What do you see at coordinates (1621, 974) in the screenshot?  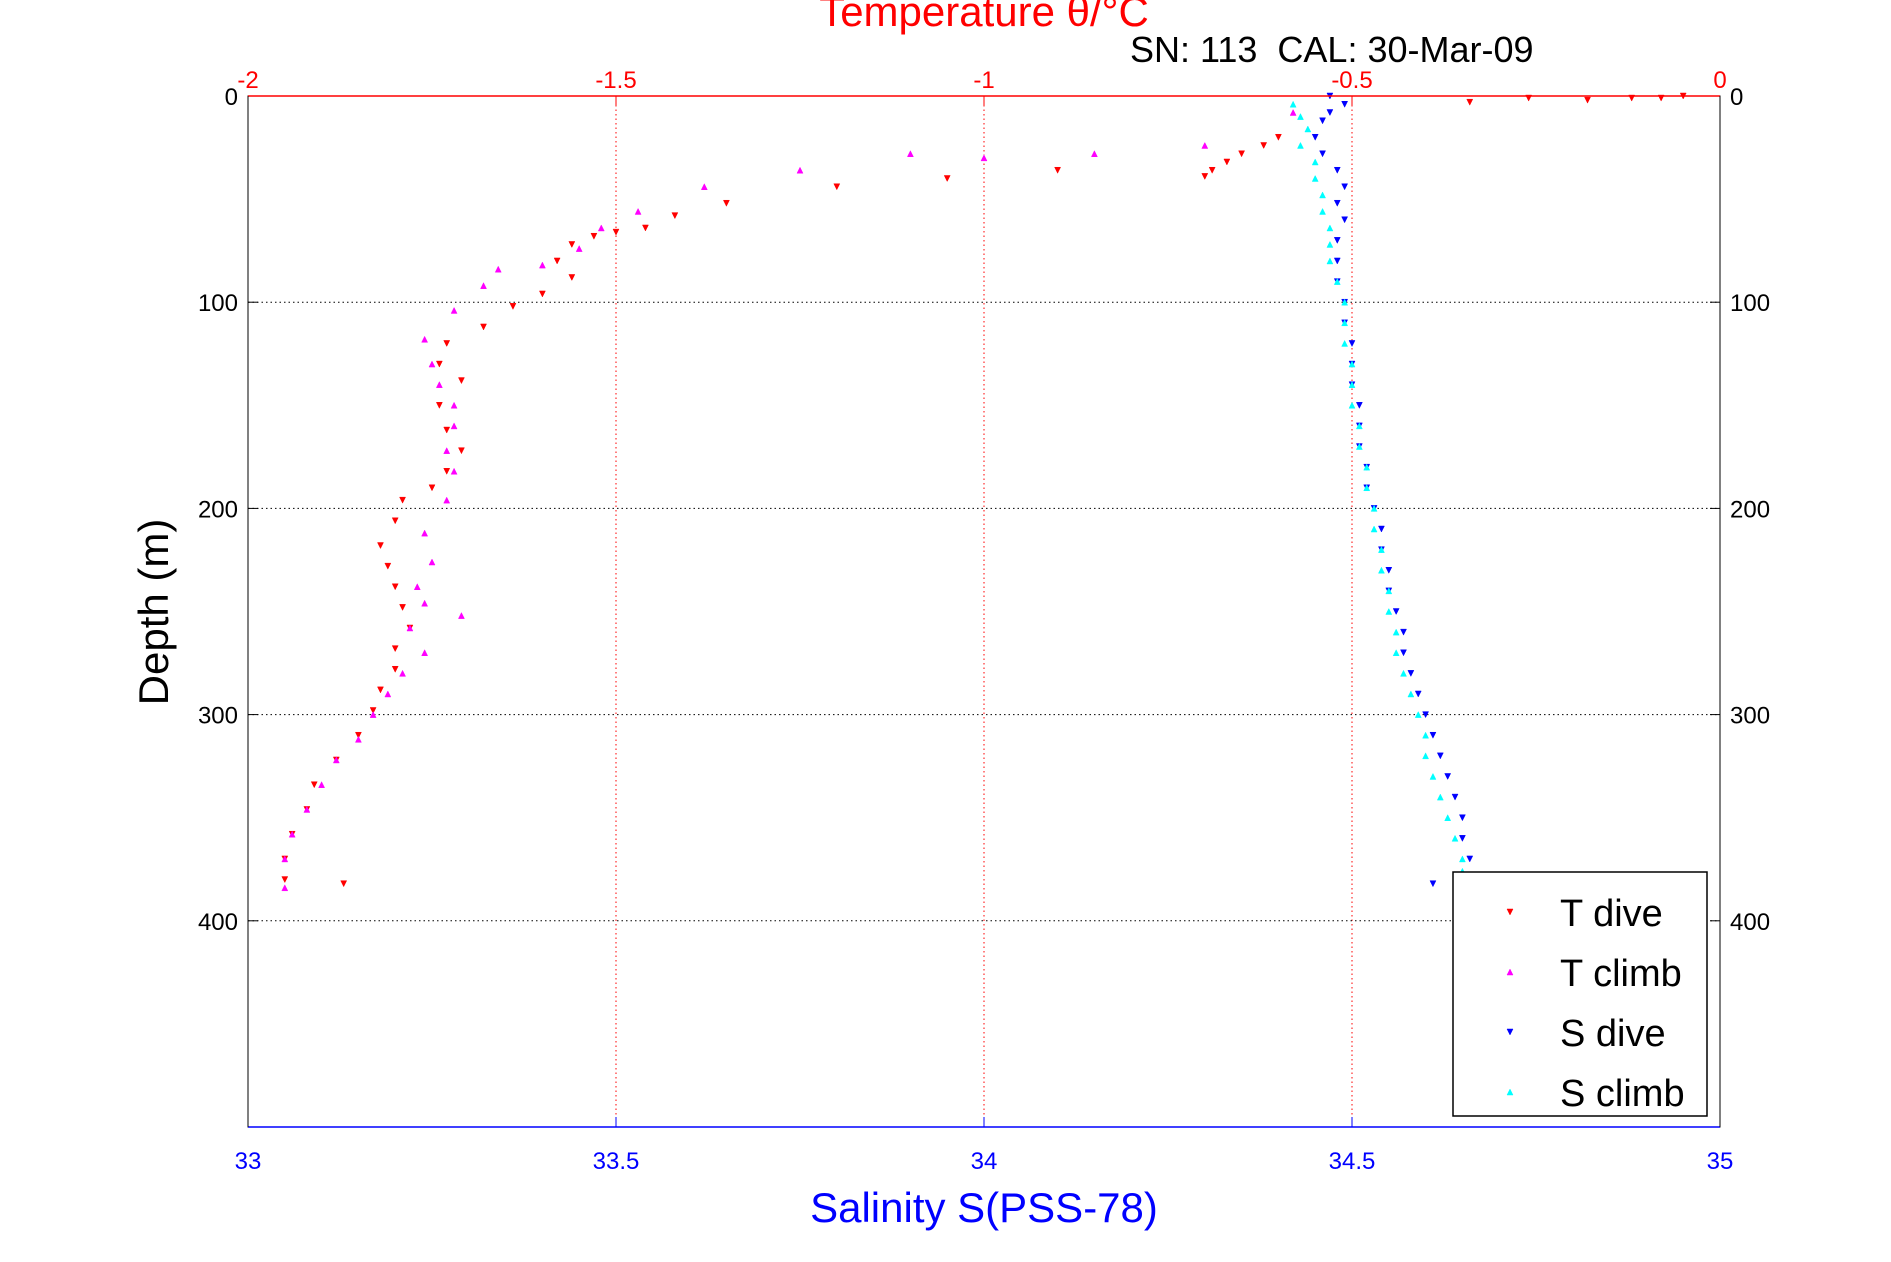 I see `legend-label: T climb` at bounding box center [1621, 974].